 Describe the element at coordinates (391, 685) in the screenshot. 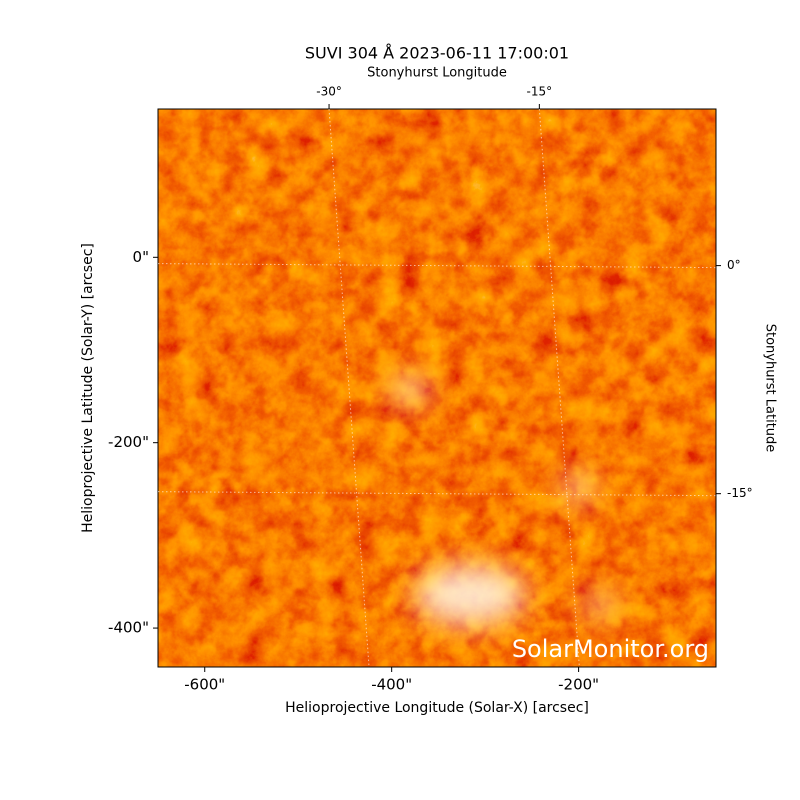

I see `x-tick-label: -400"` at that location.